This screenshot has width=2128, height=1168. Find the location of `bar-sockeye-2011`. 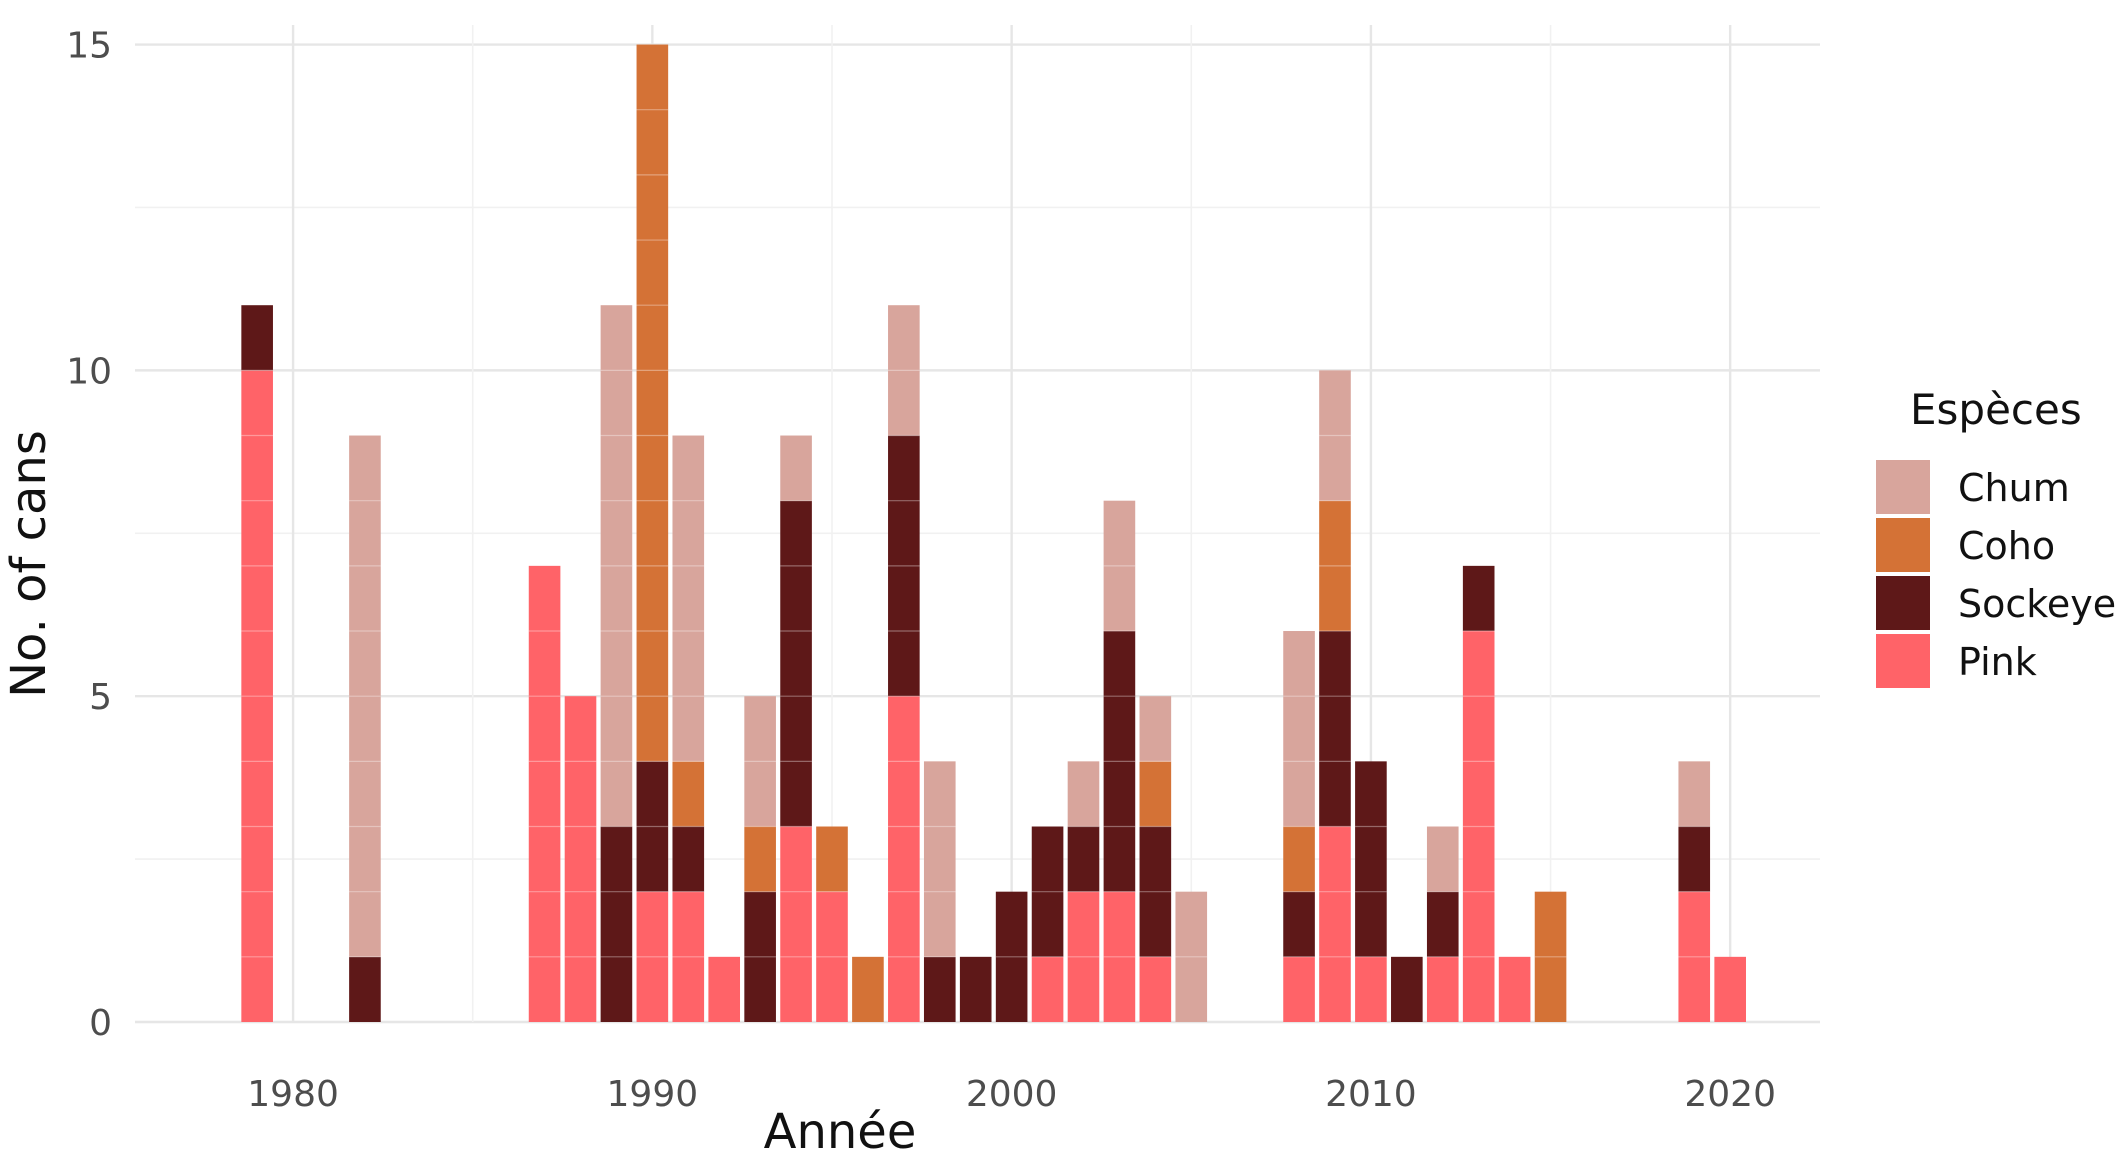

bar-sockeye-2011 is located at coordinates (1407, 989).